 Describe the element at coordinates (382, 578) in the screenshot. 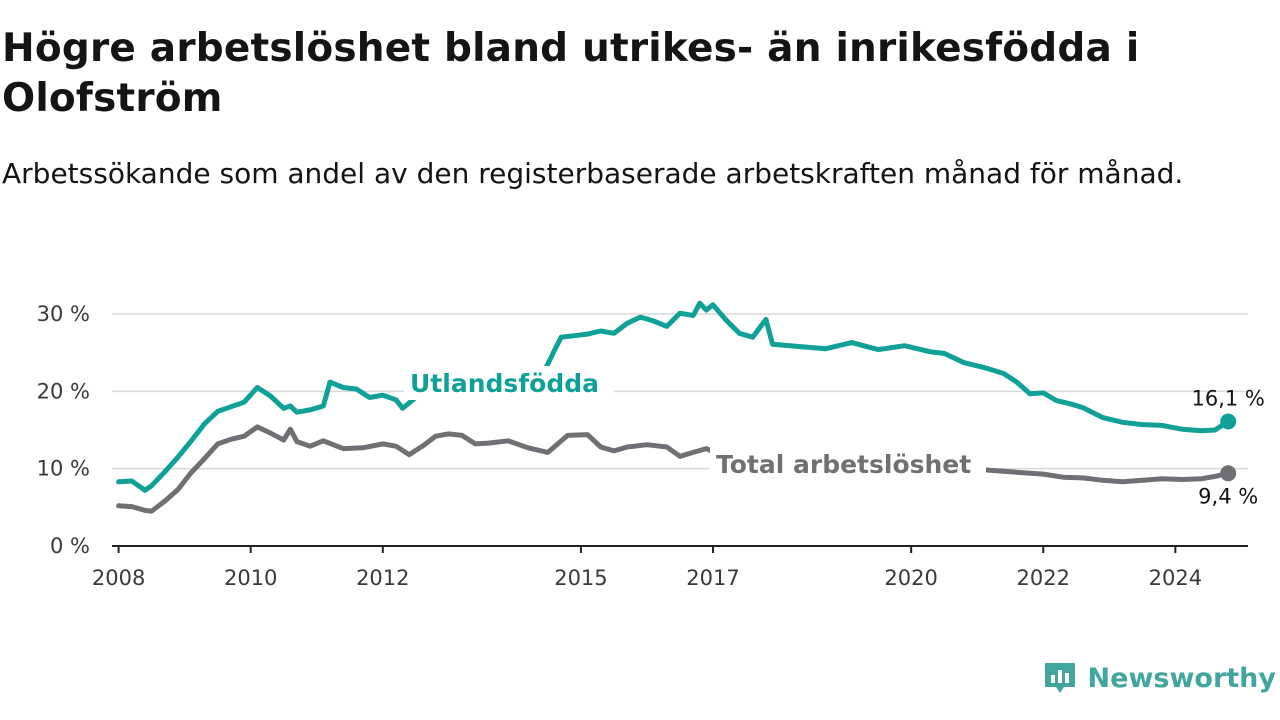

I see `x-tick-label: 2012` at that location.